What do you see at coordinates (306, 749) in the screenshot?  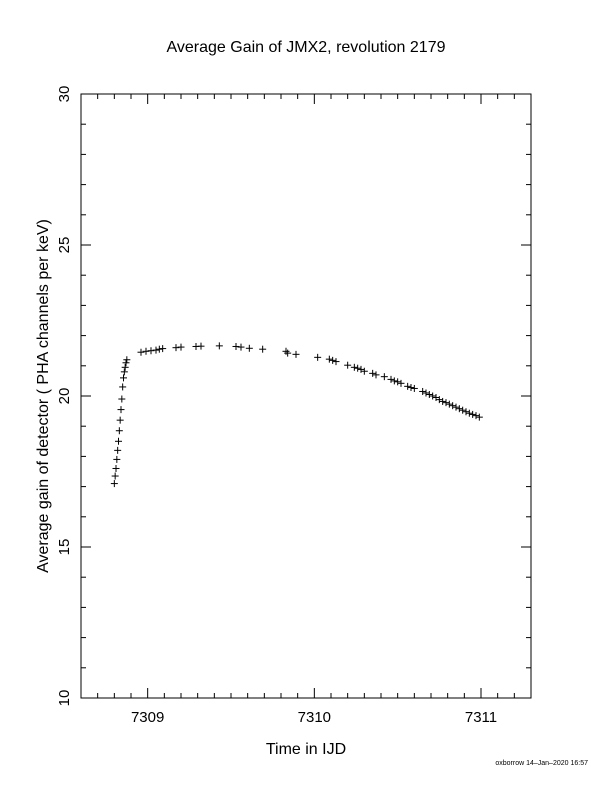 I see `x-axis-label: Time in IJD` at bounding box center [306, 749].